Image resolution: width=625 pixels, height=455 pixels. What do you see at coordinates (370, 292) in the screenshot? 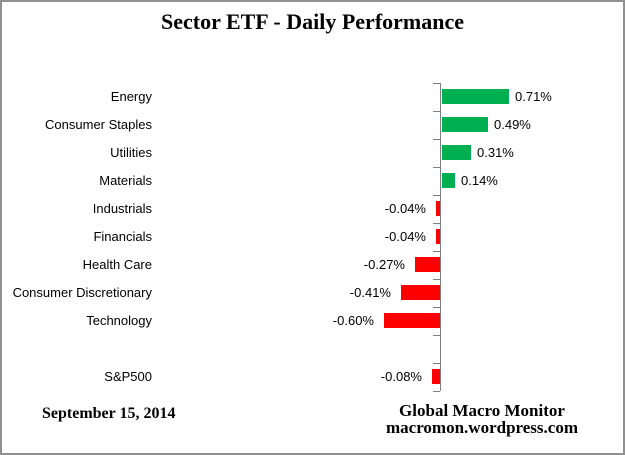
I see `value-label: -0.41%` at bounding box center [370, 292].